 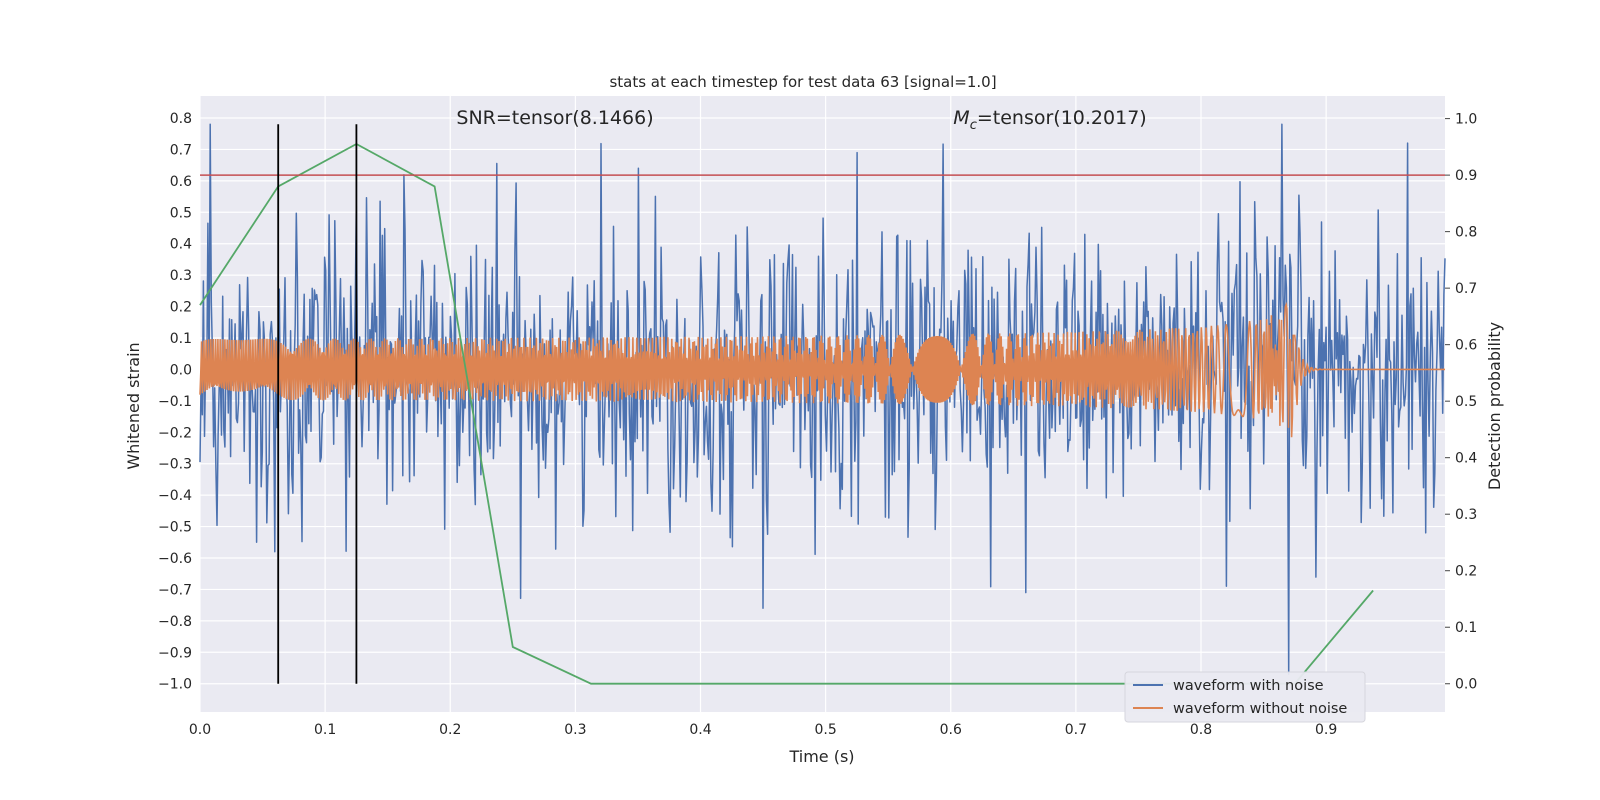 I want to click on right-tick-label: 0.2, so click(x=1466, y=572).